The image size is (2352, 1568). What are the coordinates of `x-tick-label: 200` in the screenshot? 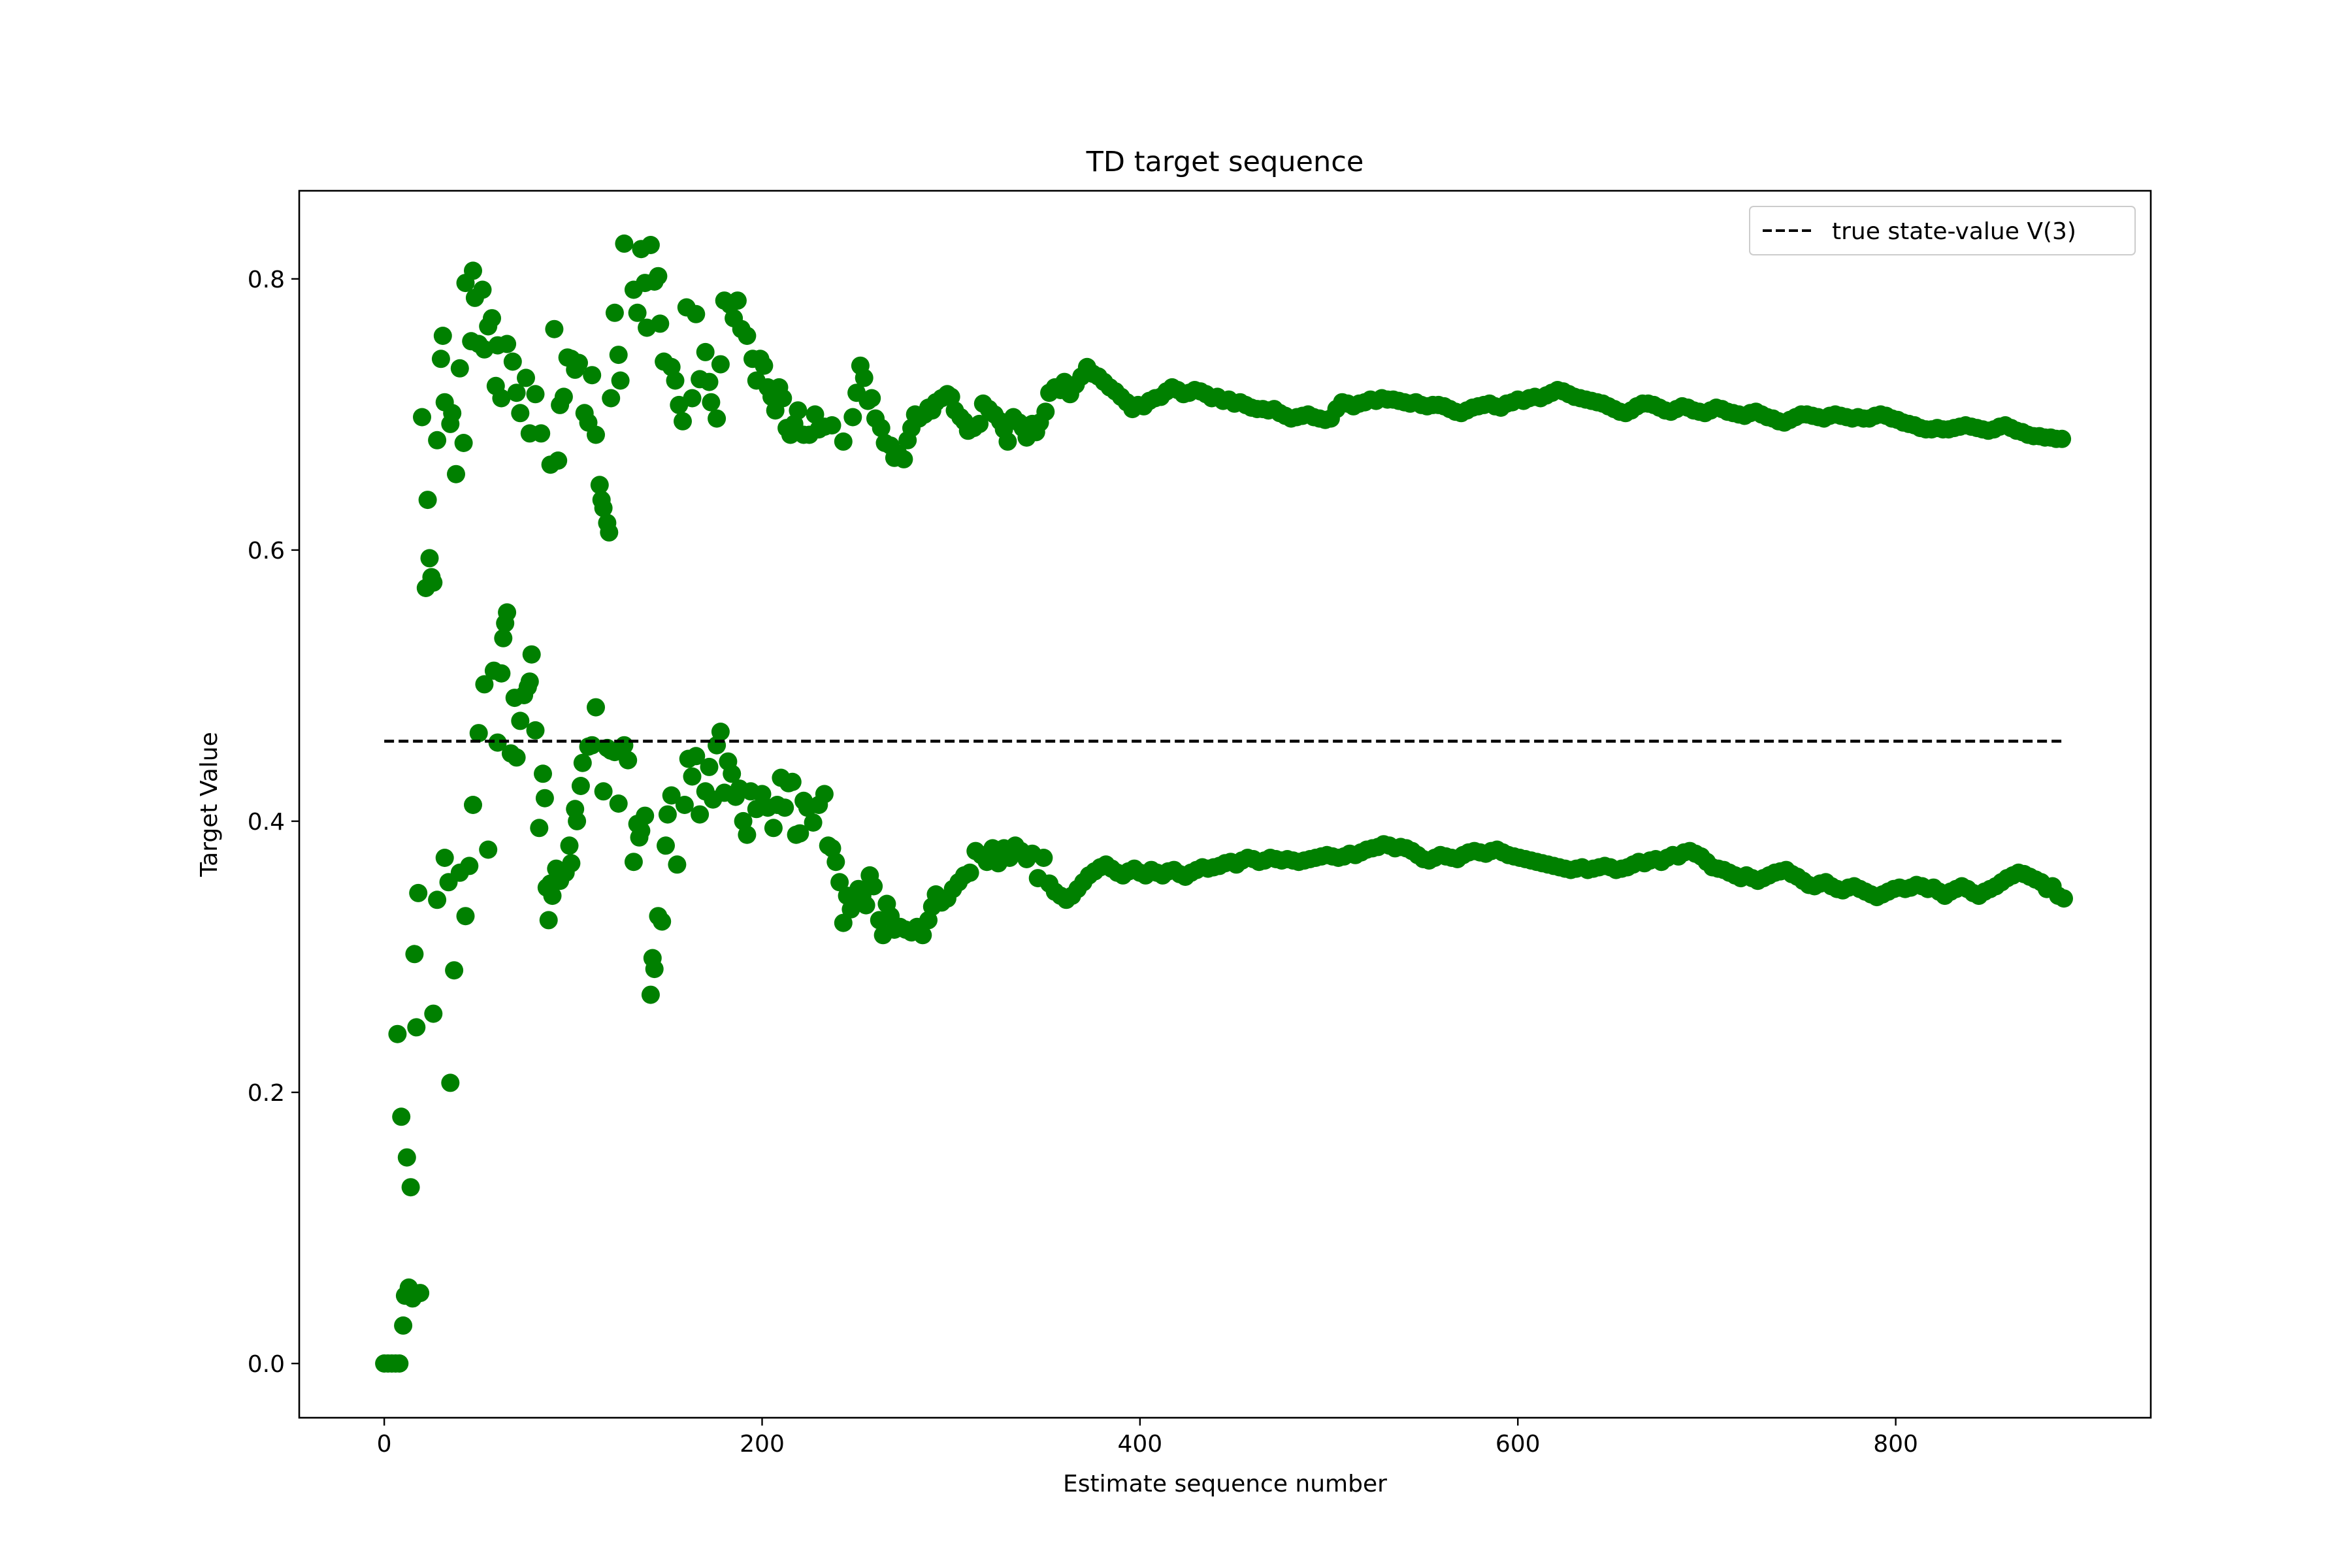 It's located at (762, 1444).